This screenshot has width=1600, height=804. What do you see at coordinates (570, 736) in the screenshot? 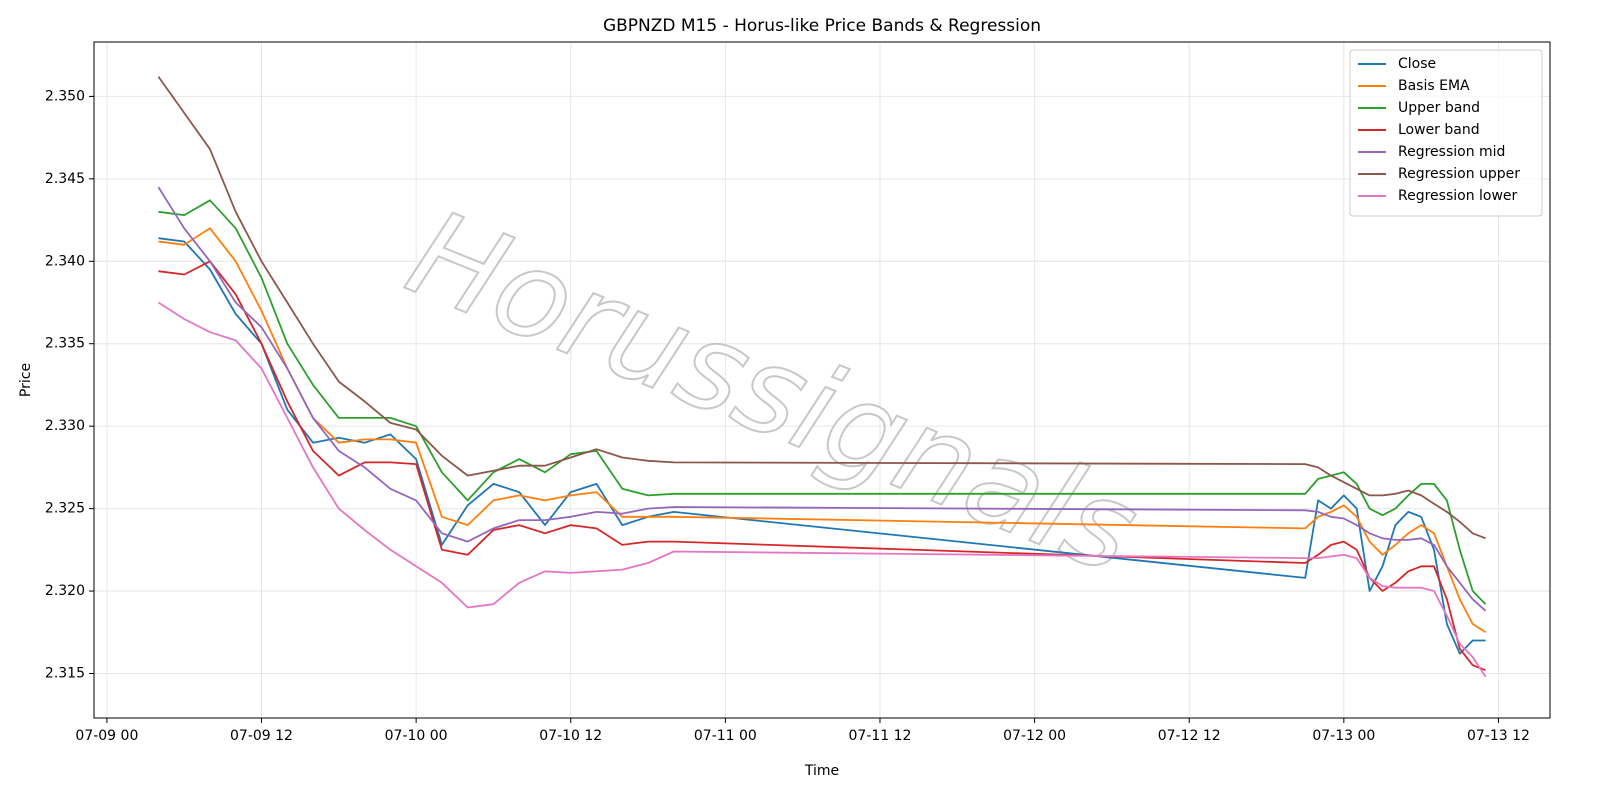
I see `x-tick-label: 07-10 12` at bounding box center [570, 736].